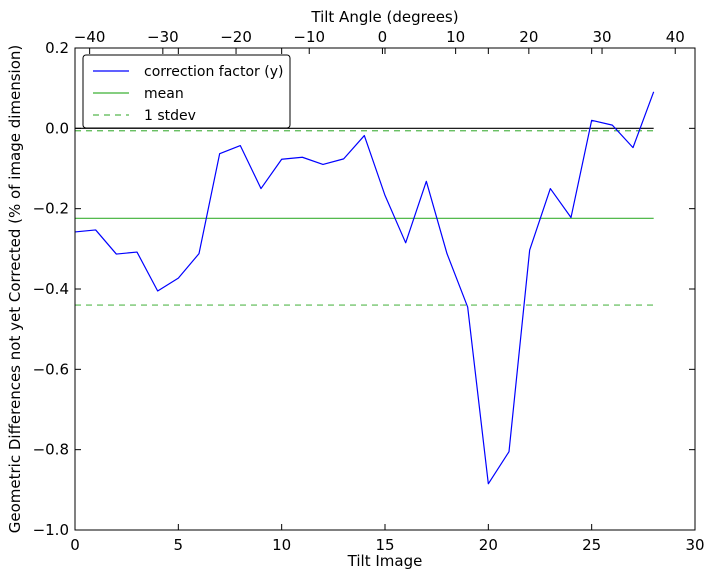 This screenshot has width=714, height=579. What do you see at coordinates (51, 369) in the screenshot?
I see `y-tick-label: −0.6` at bounding box center [51, 369].